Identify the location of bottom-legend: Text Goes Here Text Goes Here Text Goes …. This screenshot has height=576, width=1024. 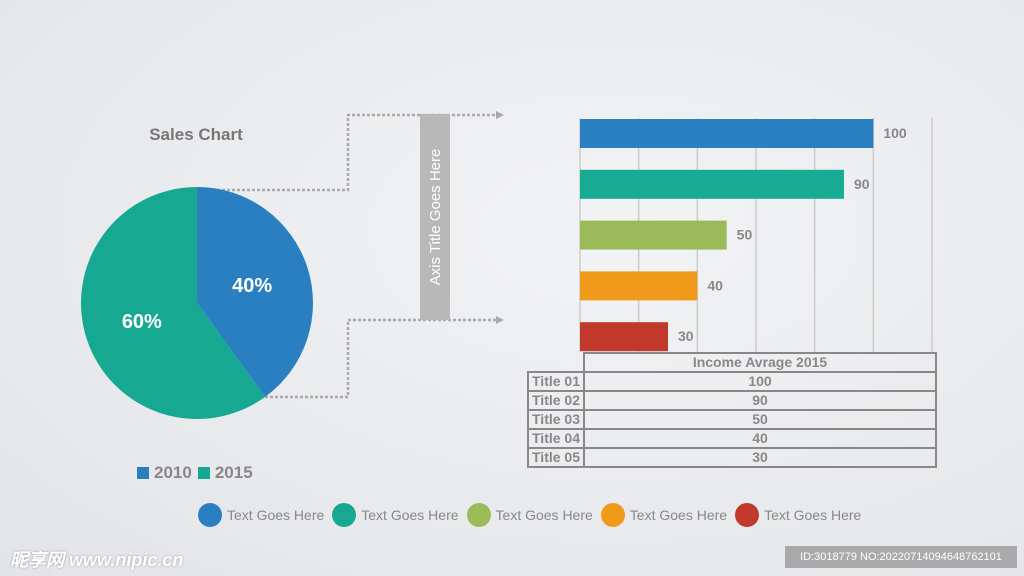
(531, 515).